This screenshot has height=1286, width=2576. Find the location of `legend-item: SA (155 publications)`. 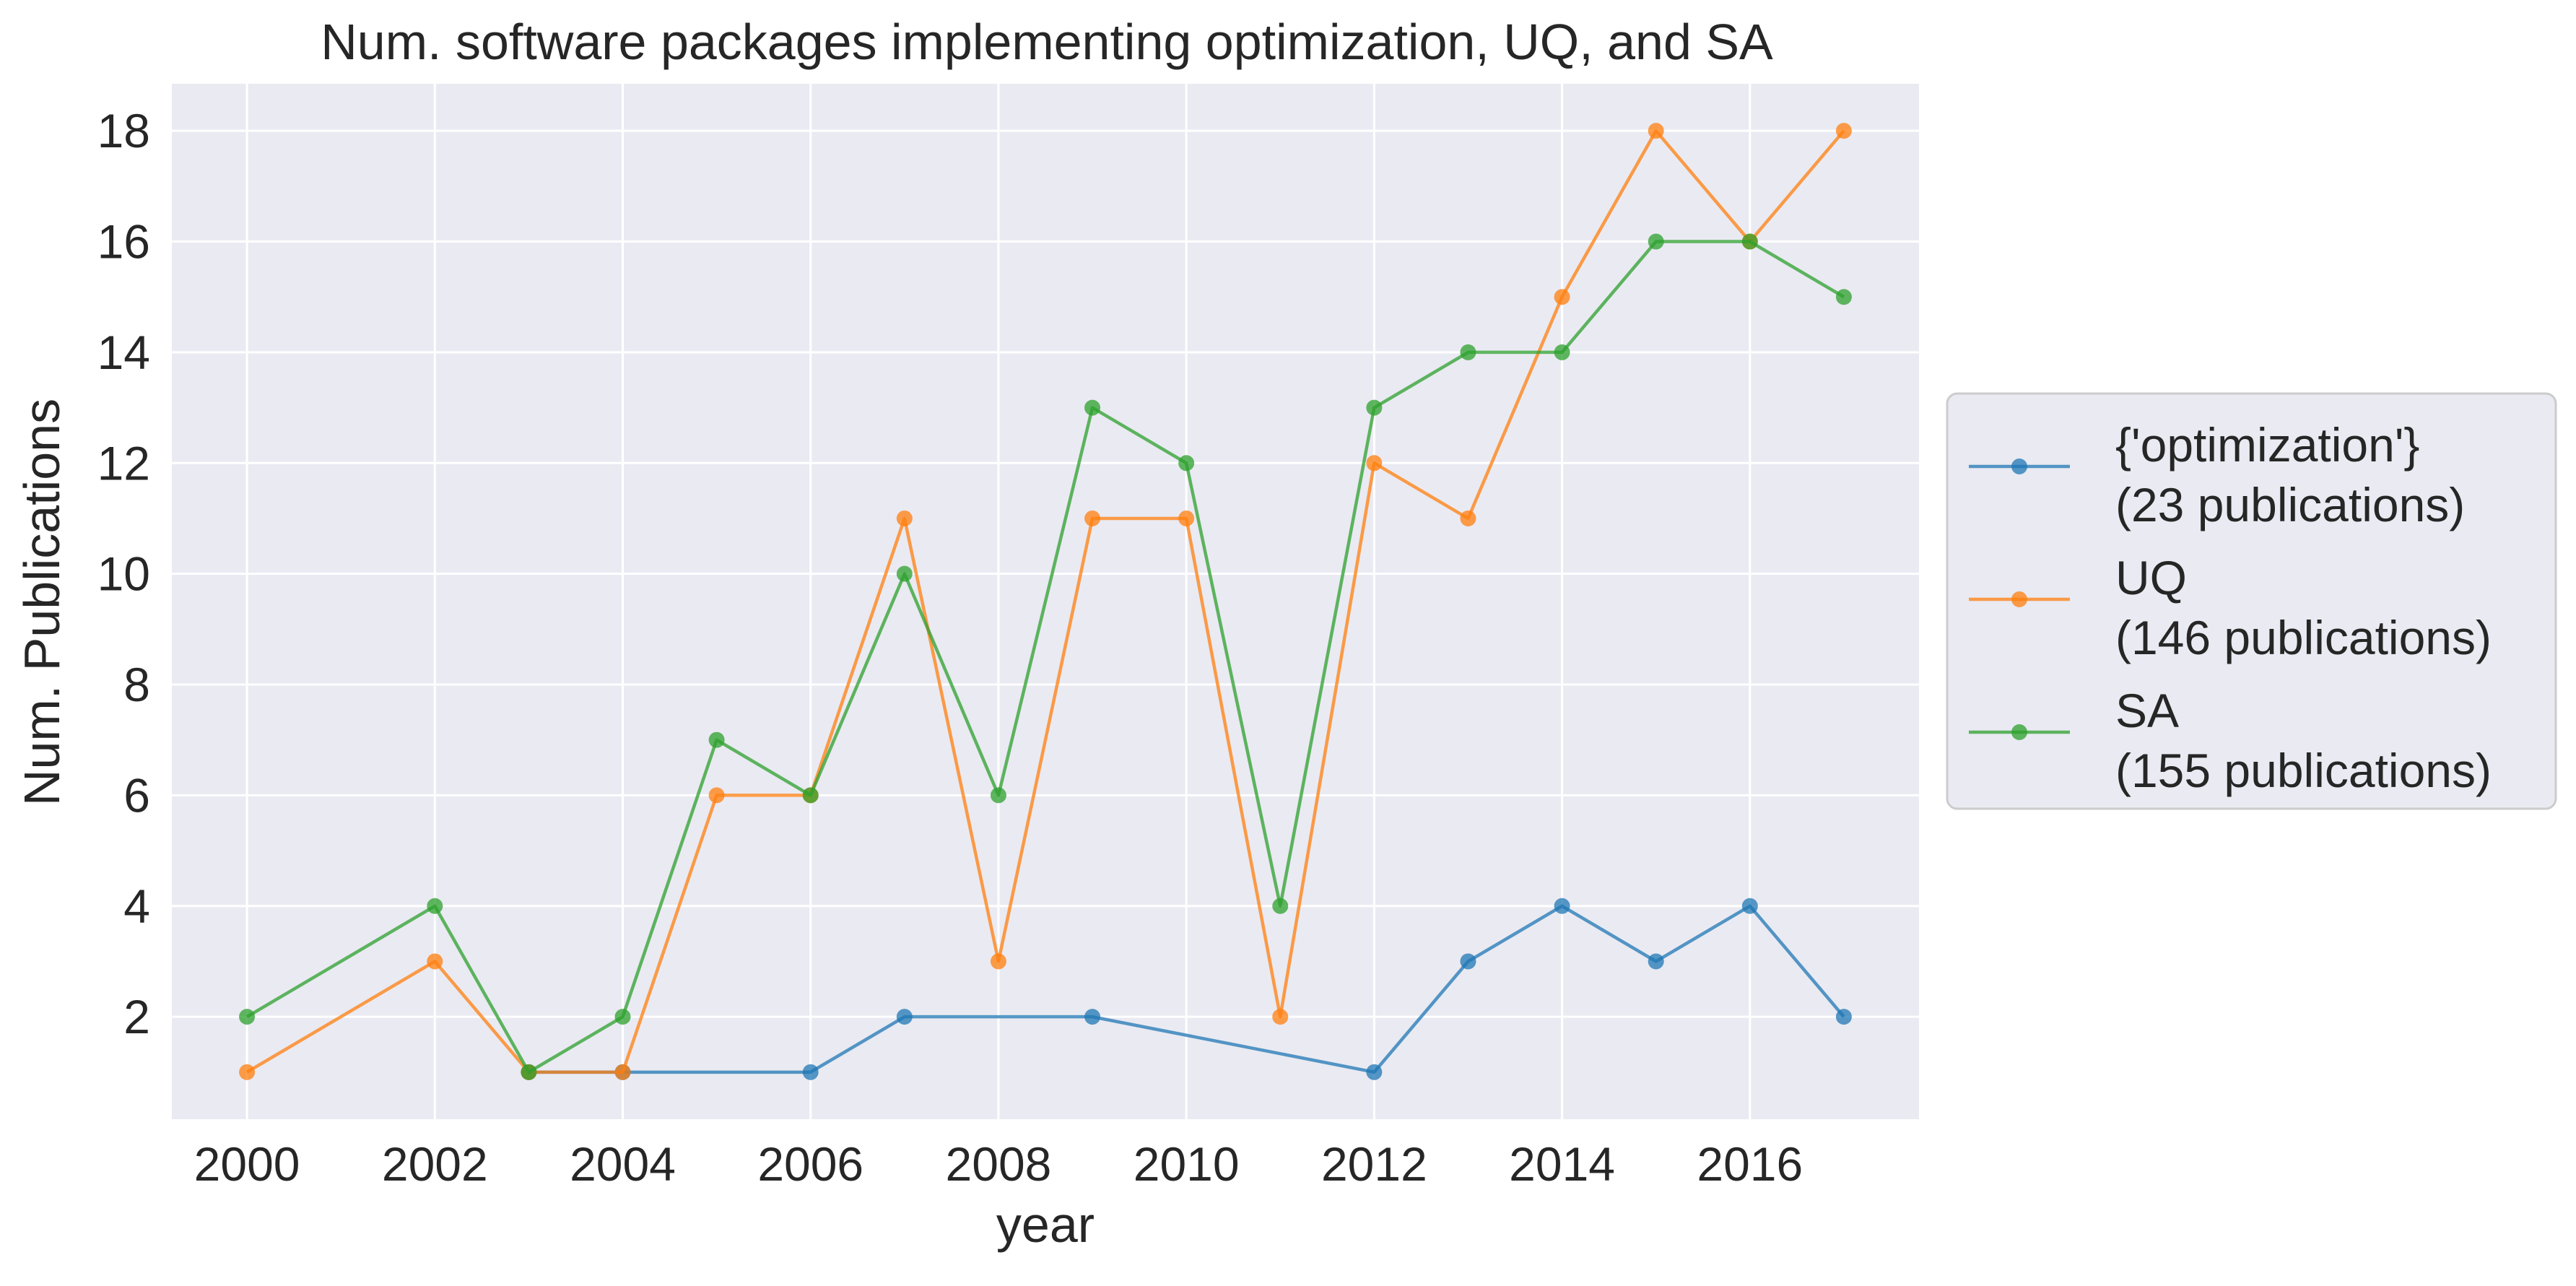

legend-item: SA (155 publications) is located at coordinates (2230, 740).